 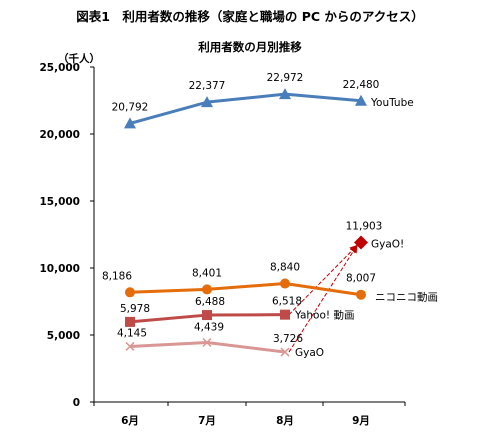 What do you see at coordinates (285, 421) in the screenshot?
I see `x-tick-label: 8月` at bounding box center [285, 421].